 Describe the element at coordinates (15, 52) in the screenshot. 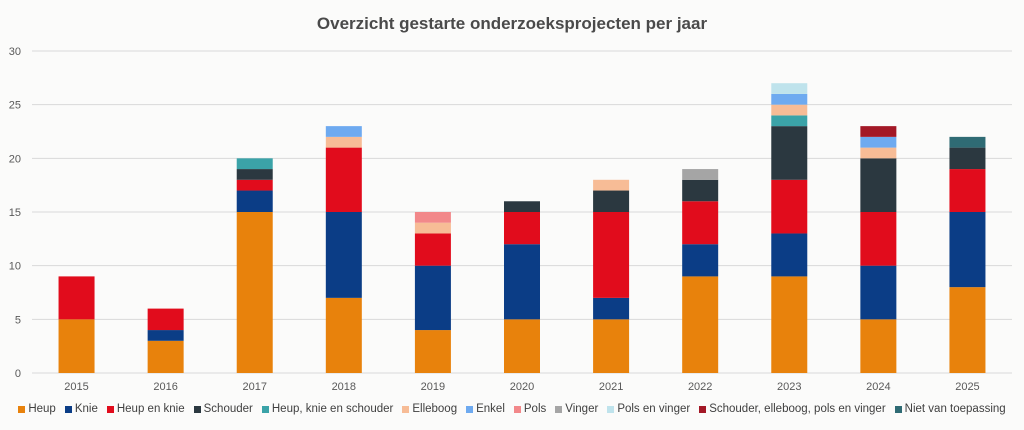

I see `y-tick-label: 30` at that location.